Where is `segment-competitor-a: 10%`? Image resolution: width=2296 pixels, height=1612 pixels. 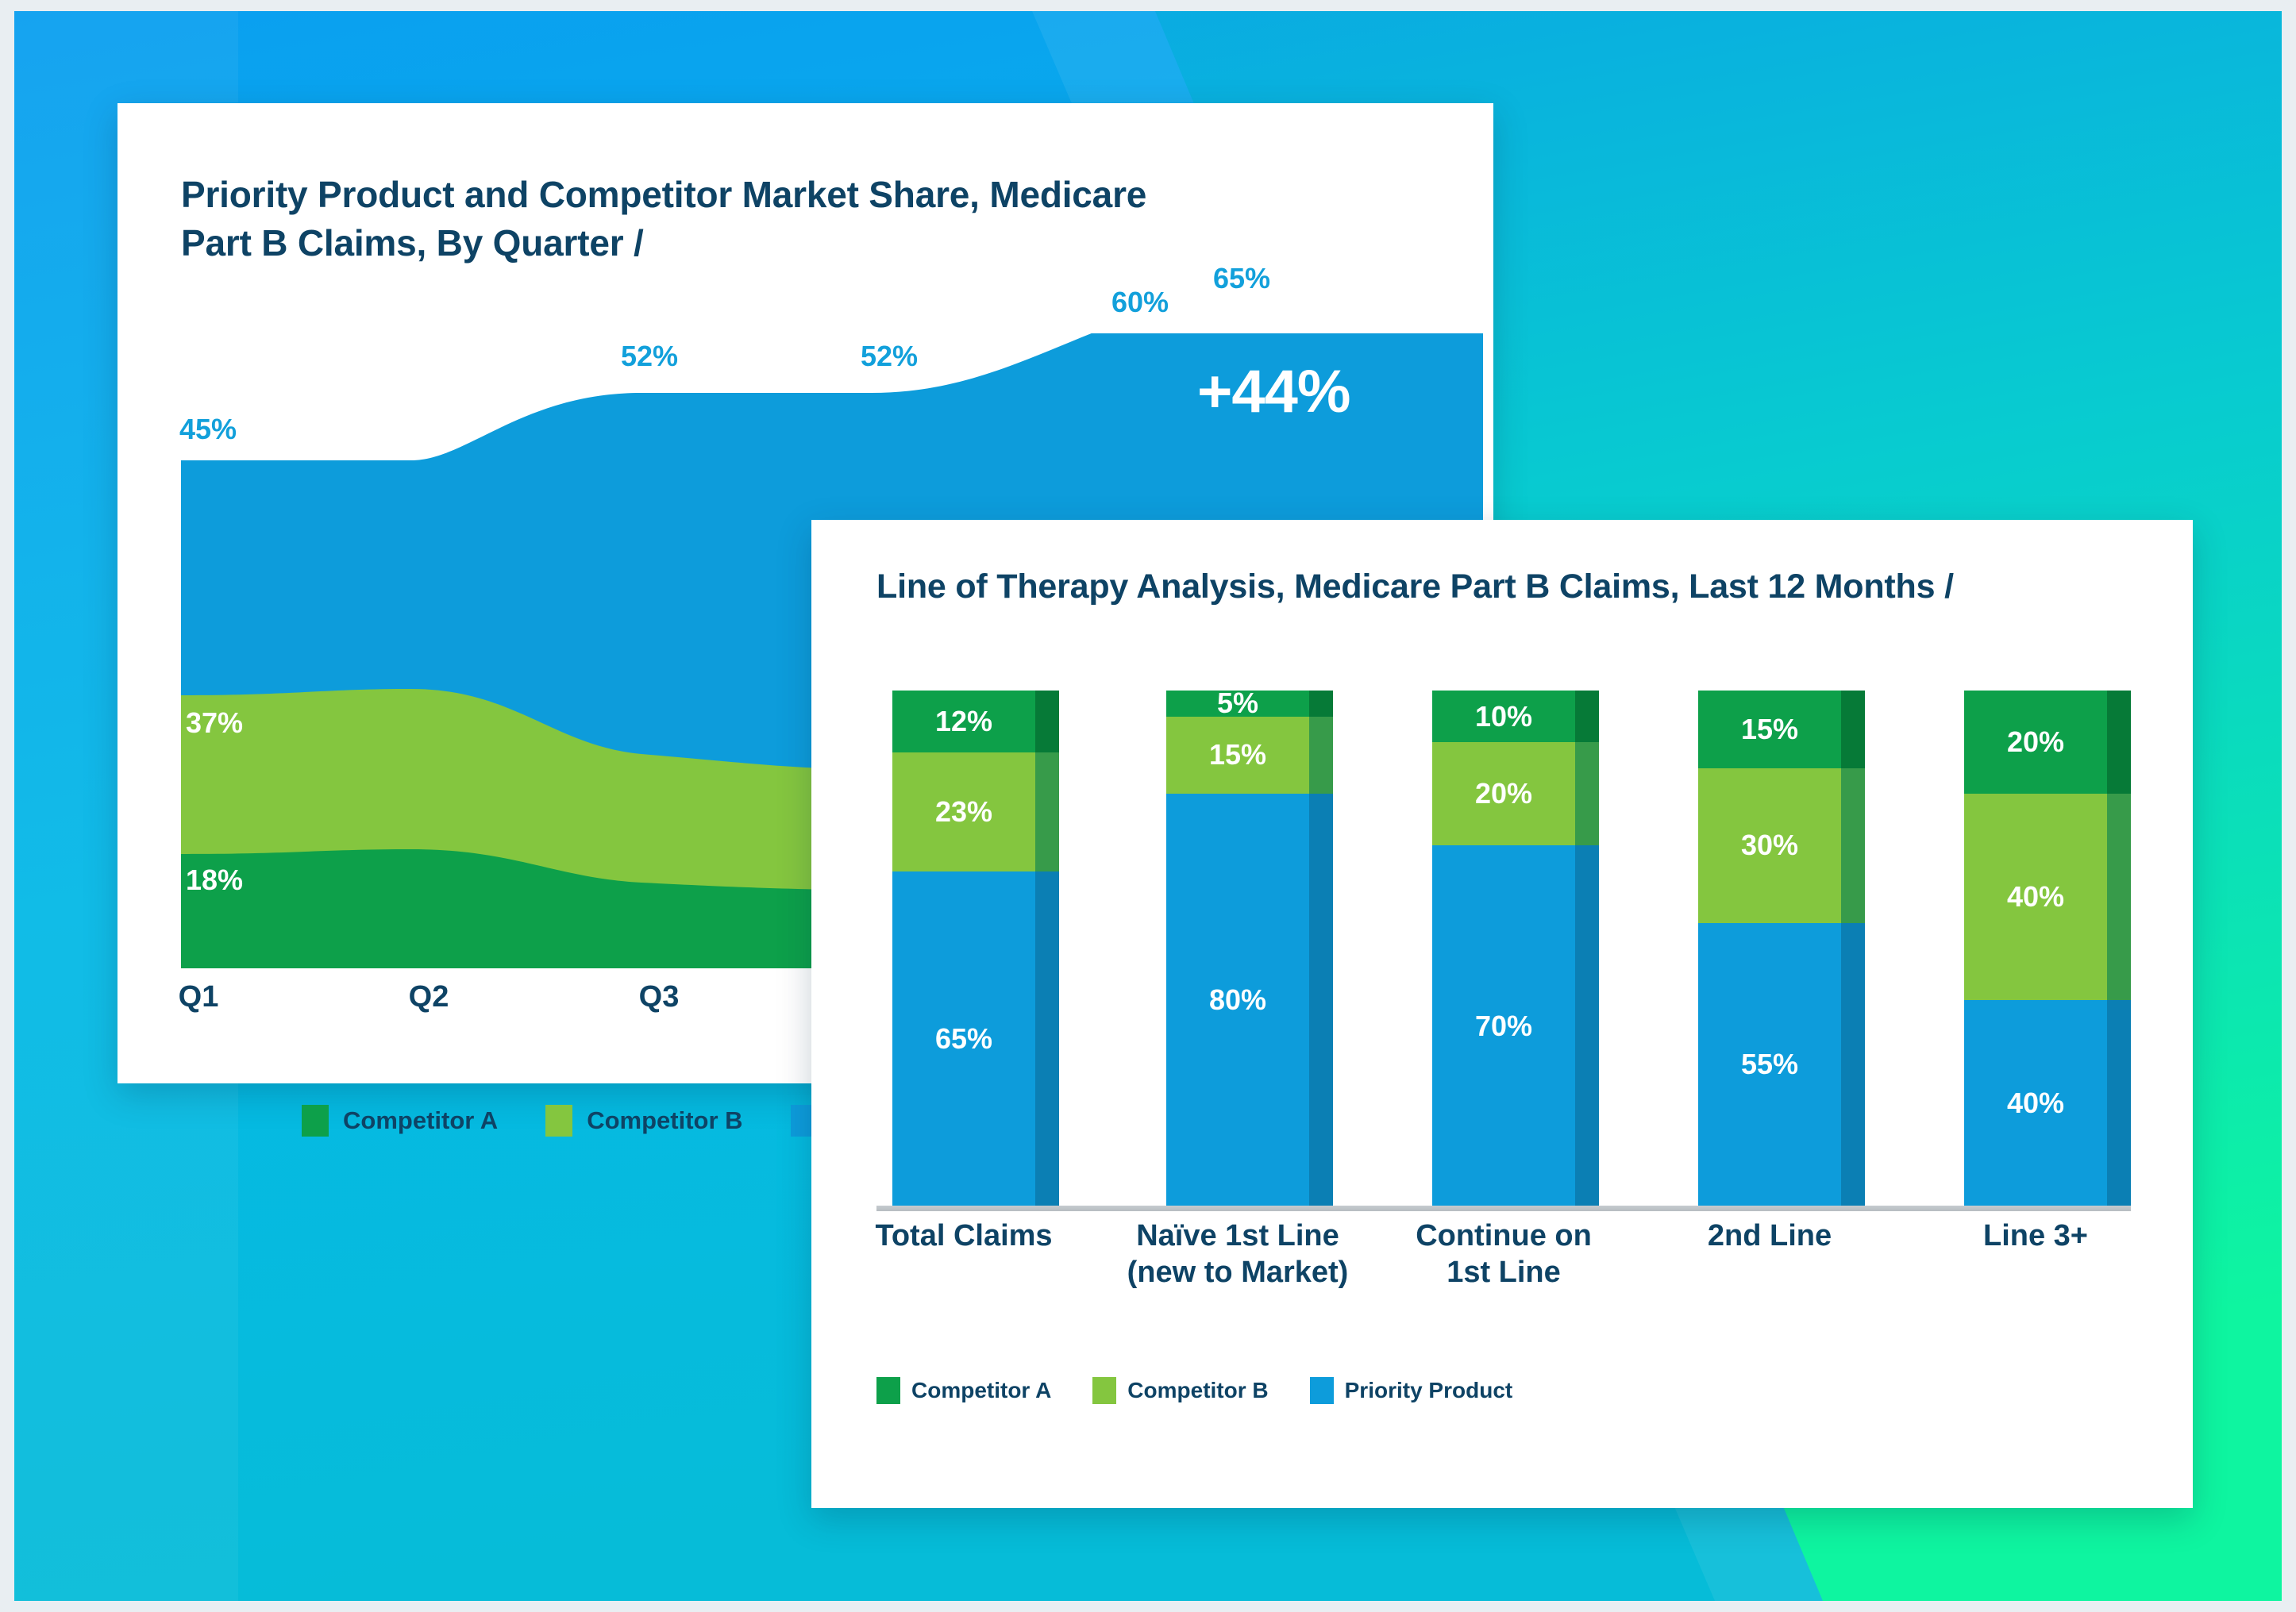
segment-competitor-a: 10% is located at coordinates (1515, 717).